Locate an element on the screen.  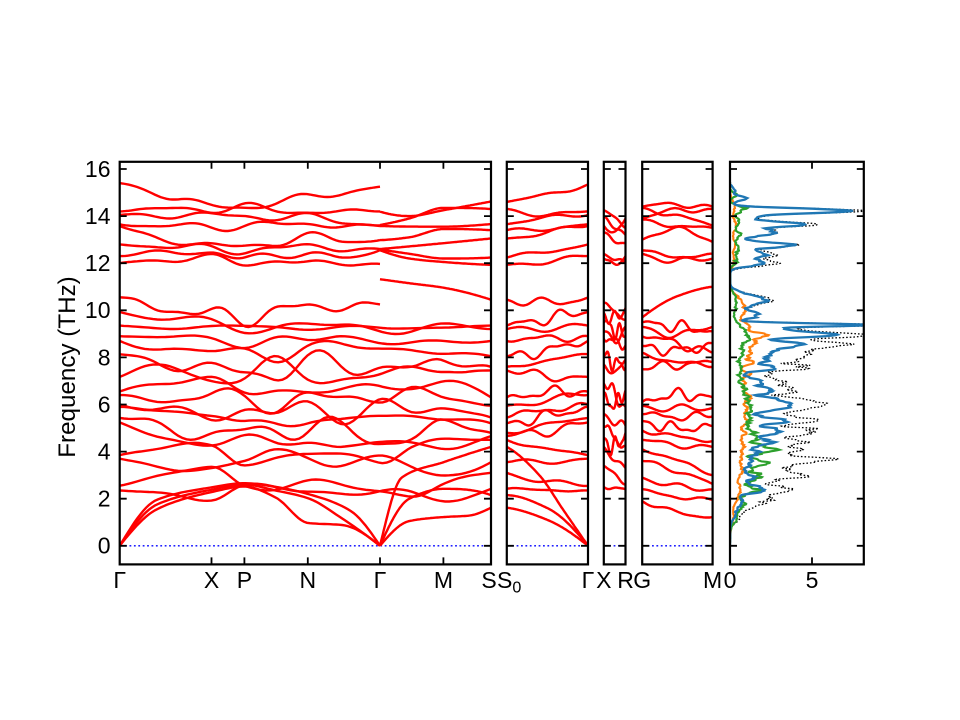
svg-text: 6 is located at coordinates (104, 404).